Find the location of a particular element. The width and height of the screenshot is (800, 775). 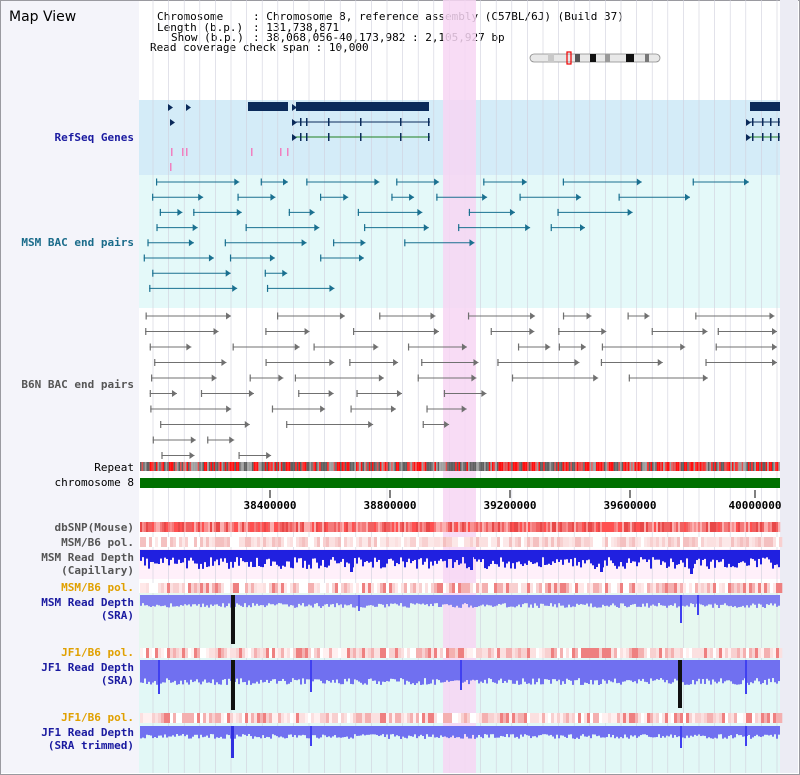

jf1-sra-depth is located at coordinates (460, 685).